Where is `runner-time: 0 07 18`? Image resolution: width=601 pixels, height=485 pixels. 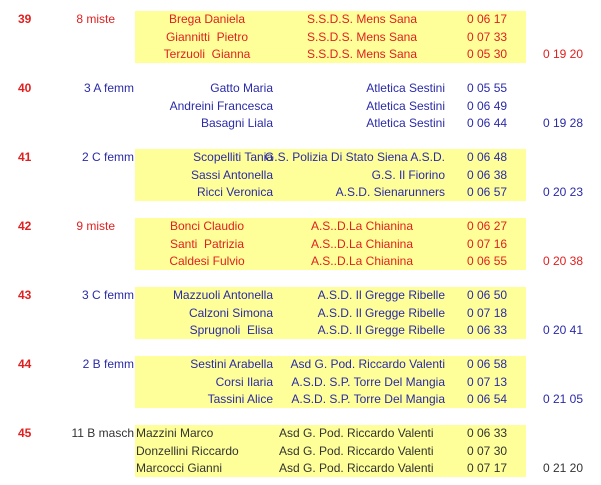
runner-time: 0 07 18 is located at coordinates (487, 312).